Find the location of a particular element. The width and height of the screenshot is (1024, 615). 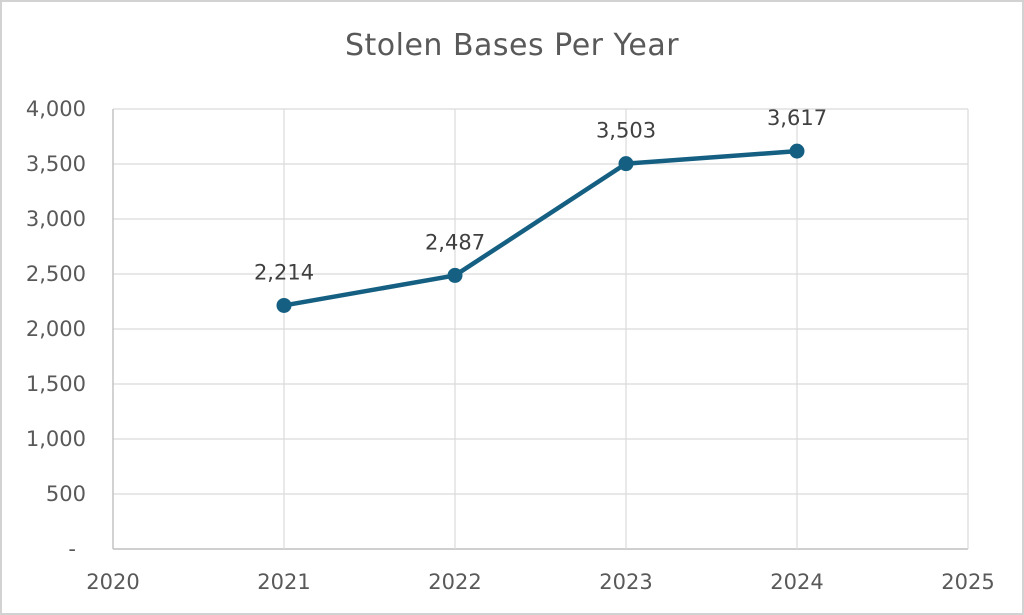

x-axis-tick-label: 2021 is located at coordinates (283, 582).